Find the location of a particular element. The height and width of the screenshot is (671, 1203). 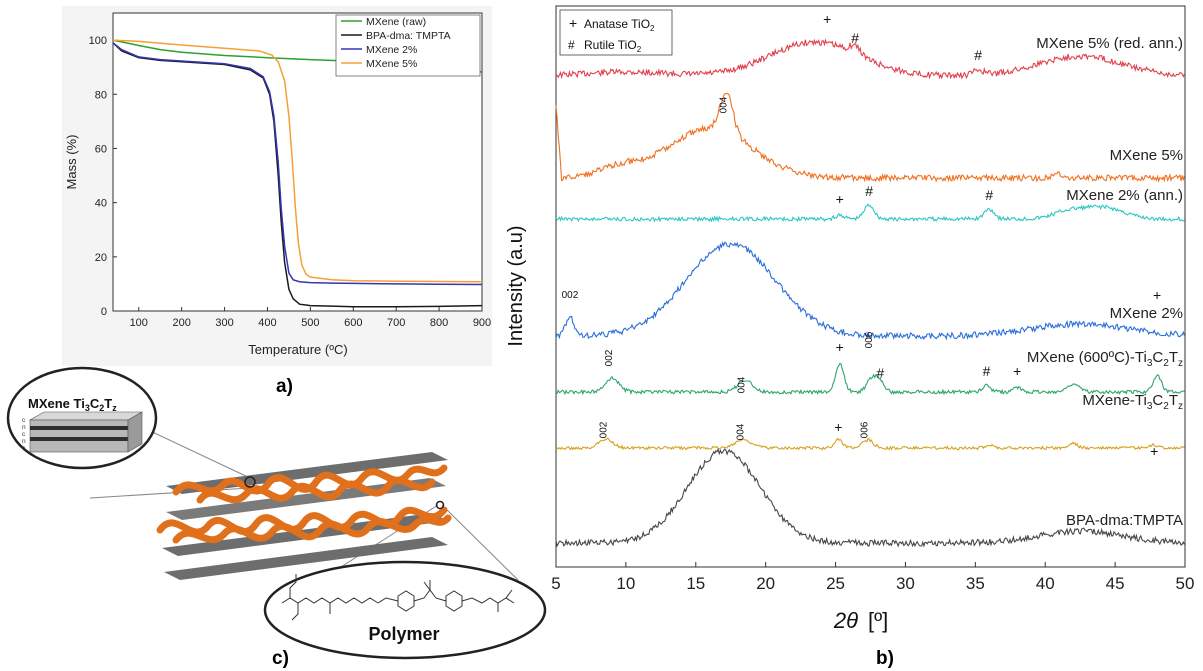

xrd-series-label: MXene 5% is located at coordinates (1146, 155).